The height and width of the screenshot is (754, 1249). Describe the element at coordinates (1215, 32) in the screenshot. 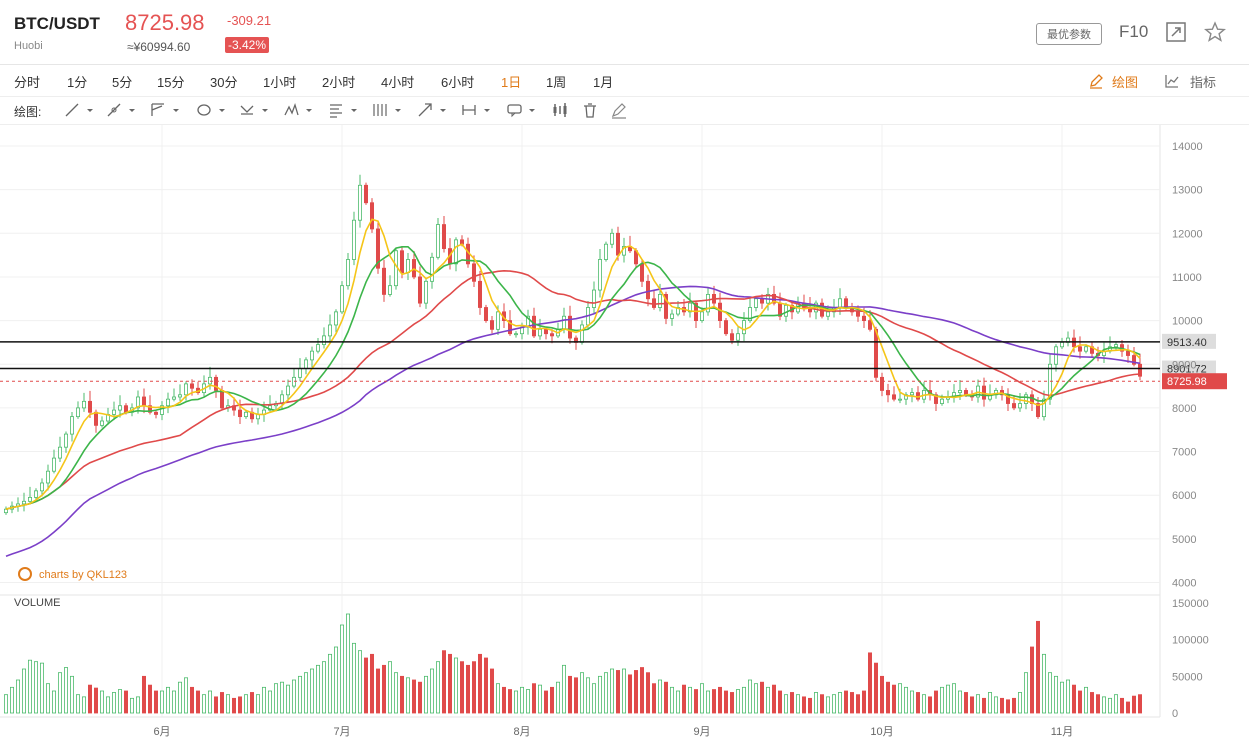

I see `star-icon` at that location.